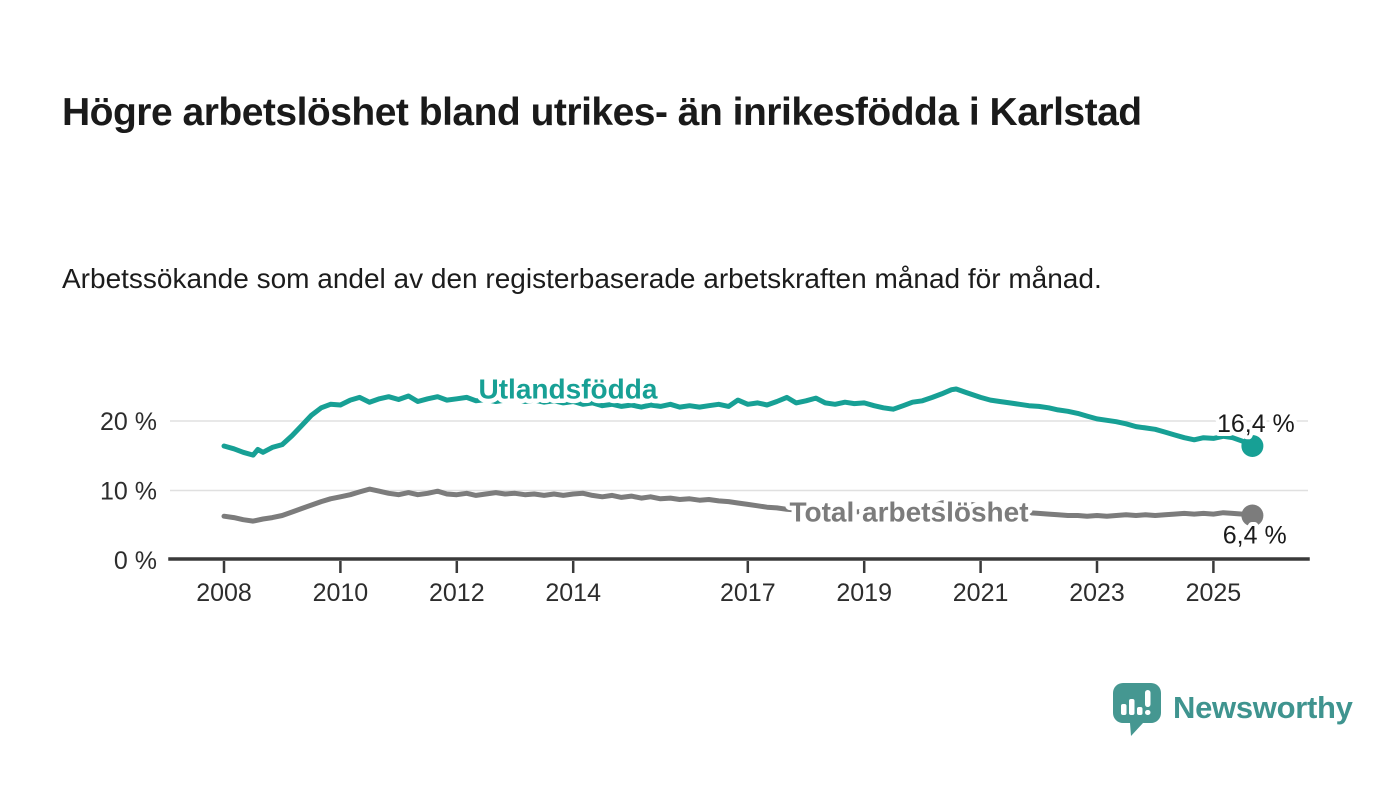 The height and width of the screenshot is (794, 1400). What do you see at coordinates (1137, 709) in the screenshot?
I see `newsworthy-speech-bubble-barchart-icon` at bounding box center [1137, 709].